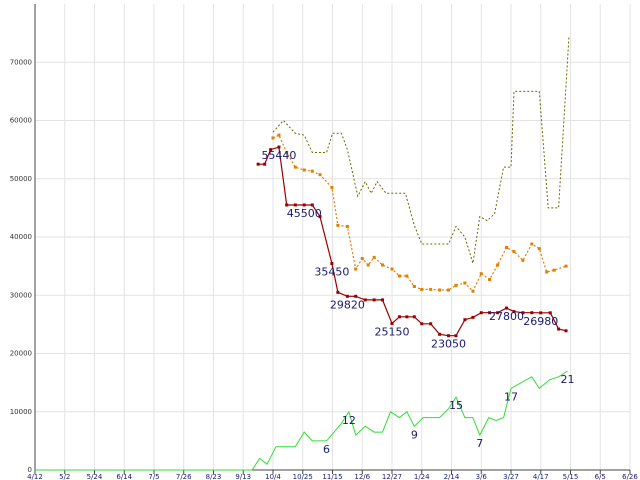 This screenshot has height=480, width=640. I want to click on data-label: 17, so click(511, 396).